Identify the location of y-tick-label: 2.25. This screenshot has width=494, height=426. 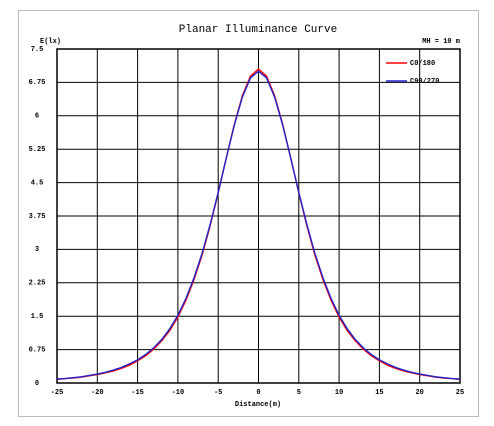
(37, 284).